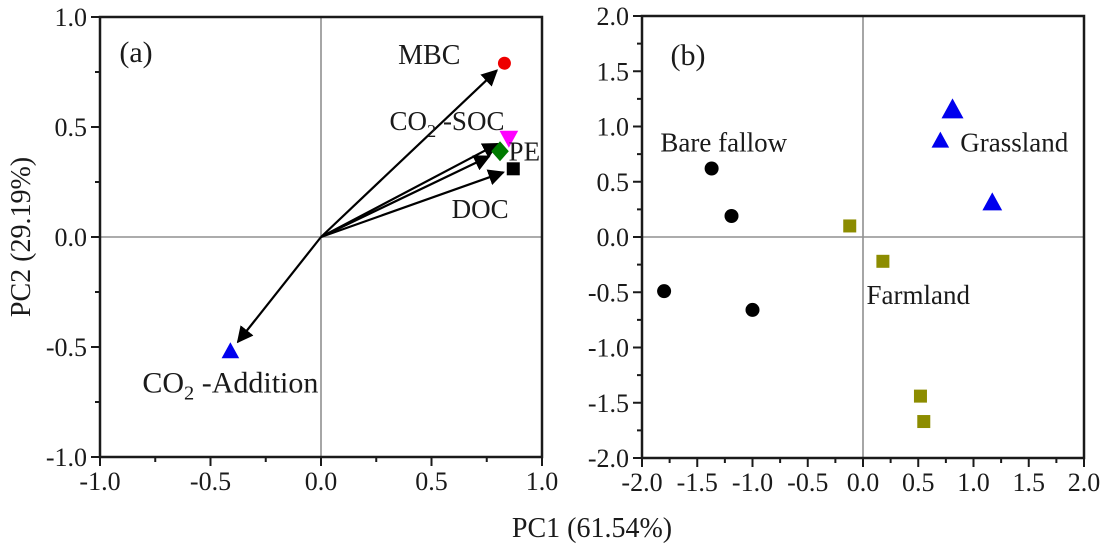  I want to click on data-point-mbc, so click(504, 63).